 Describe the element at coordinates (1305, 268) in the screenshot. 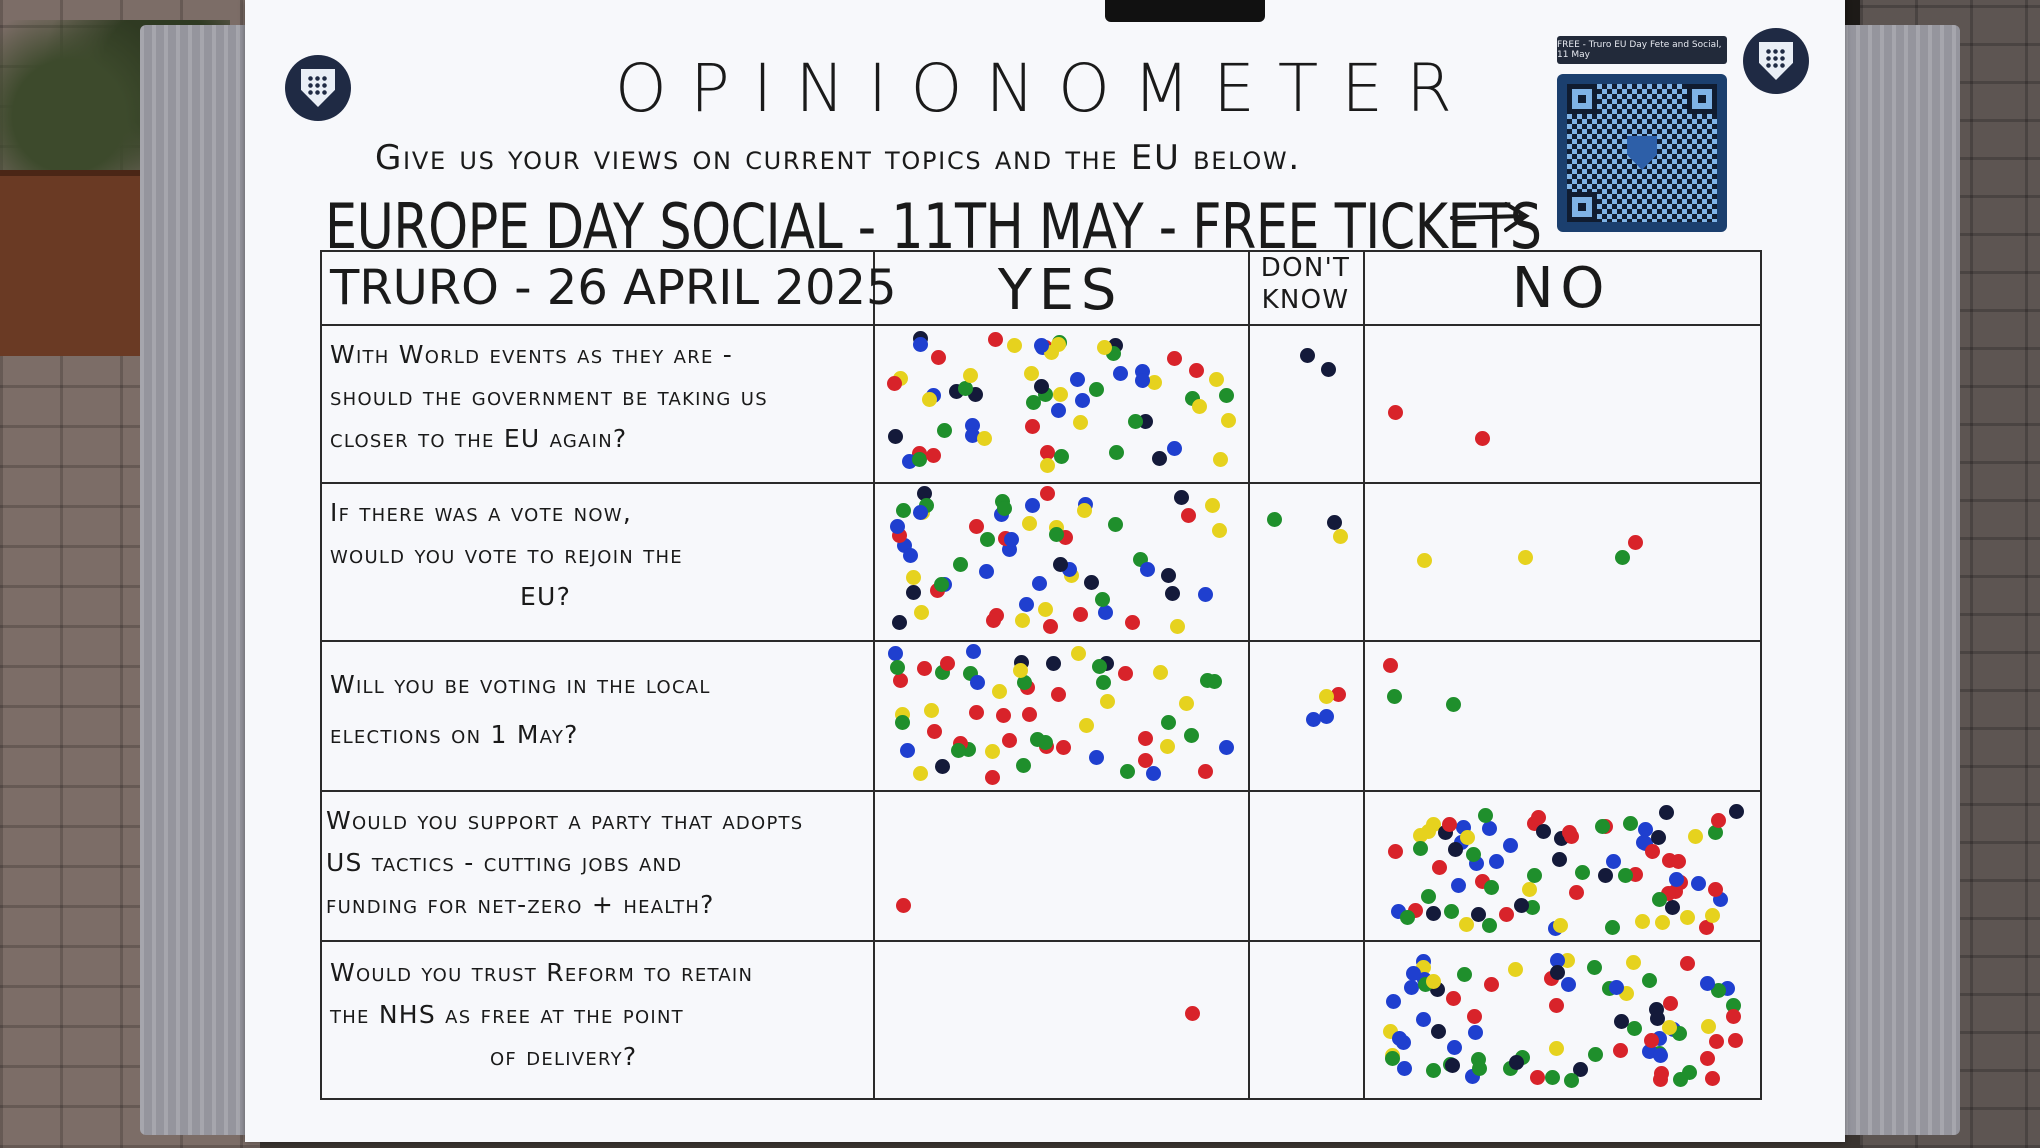

I see `column-dont-know-line1: DON'T` at that location.